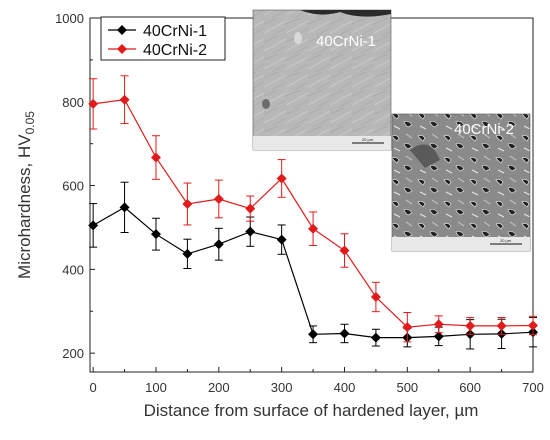  I want to click on inset-1-image, so click(322, 80).